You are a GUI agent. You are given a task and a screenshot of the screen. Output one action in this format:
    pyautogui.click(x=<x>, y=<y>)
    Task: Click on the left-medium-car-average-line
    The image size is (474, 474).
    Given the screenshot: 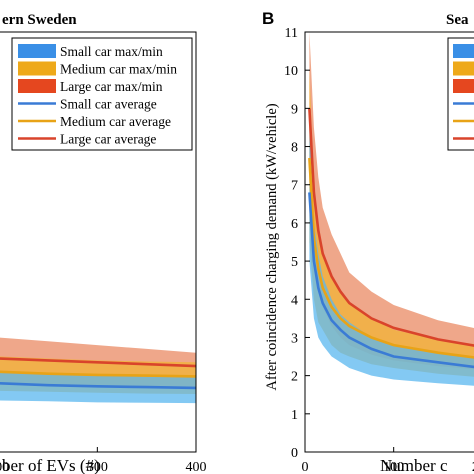 What is the action you would take?
    pyautogui.click(x=98, y=374)
    